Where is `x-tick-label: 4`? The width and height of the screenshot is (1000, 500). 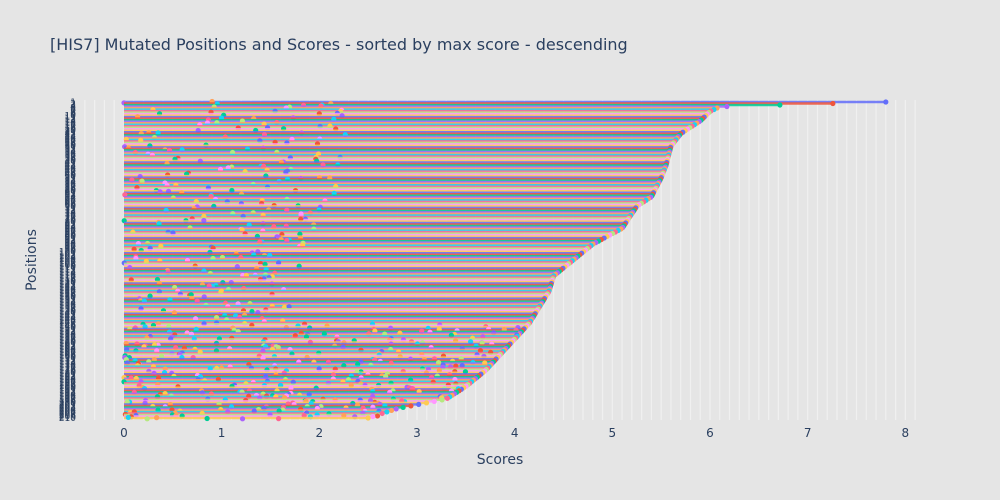
x-tick-label: 4 is located at coordinates (515, 433).